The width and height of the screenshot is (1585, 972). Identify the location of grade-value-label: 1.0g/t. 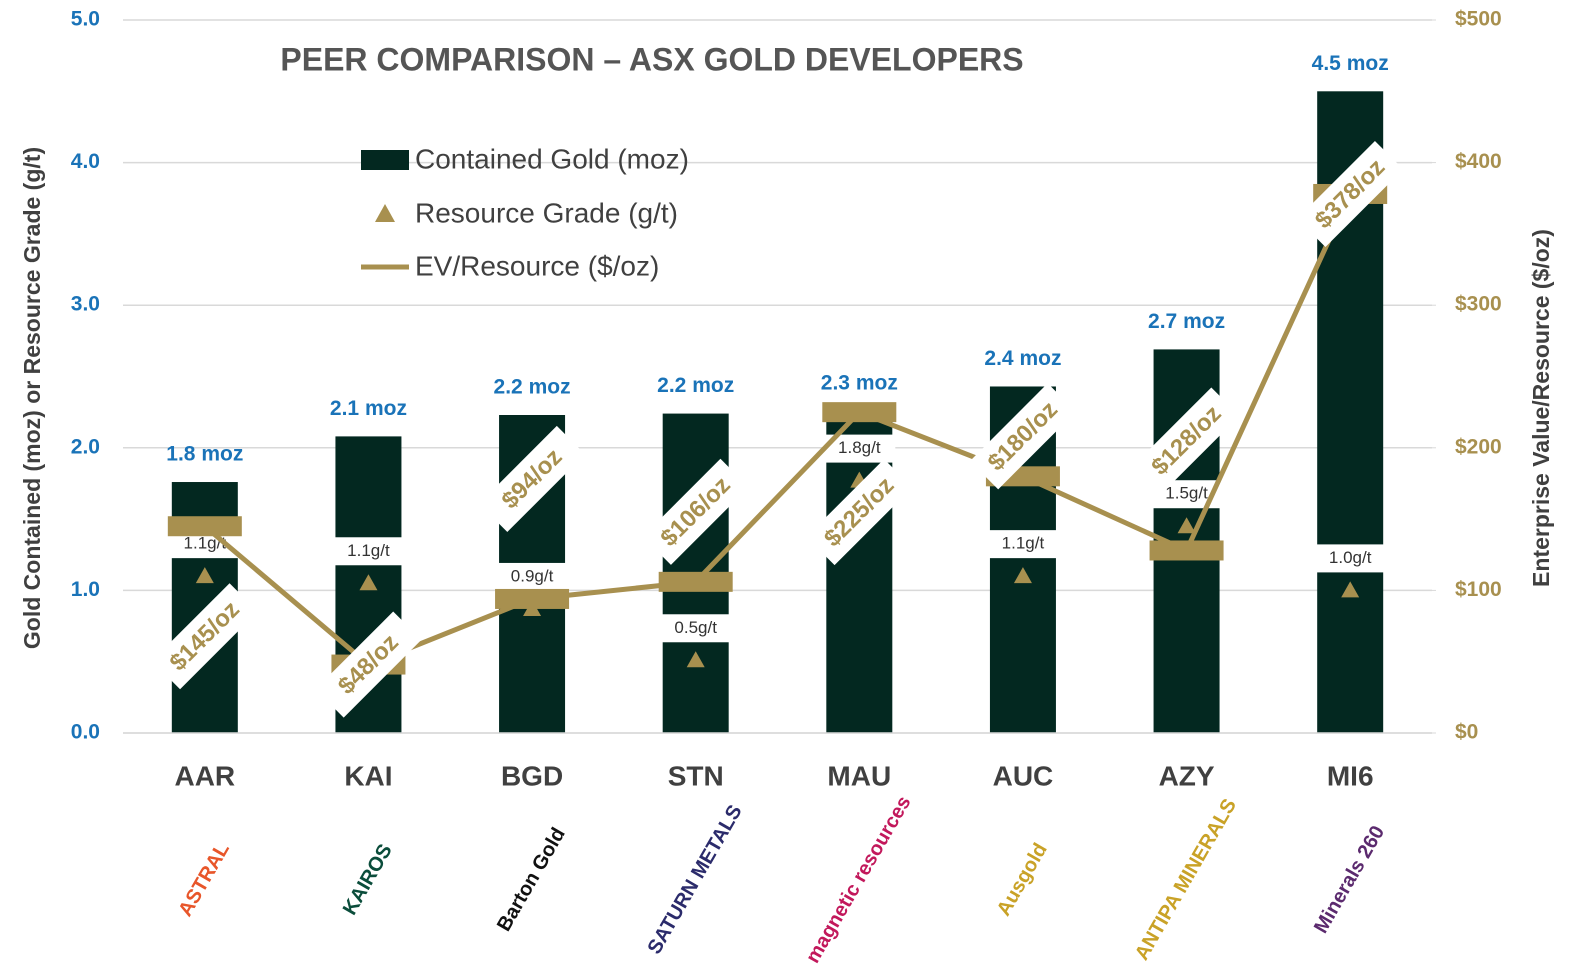
(1350, 557).